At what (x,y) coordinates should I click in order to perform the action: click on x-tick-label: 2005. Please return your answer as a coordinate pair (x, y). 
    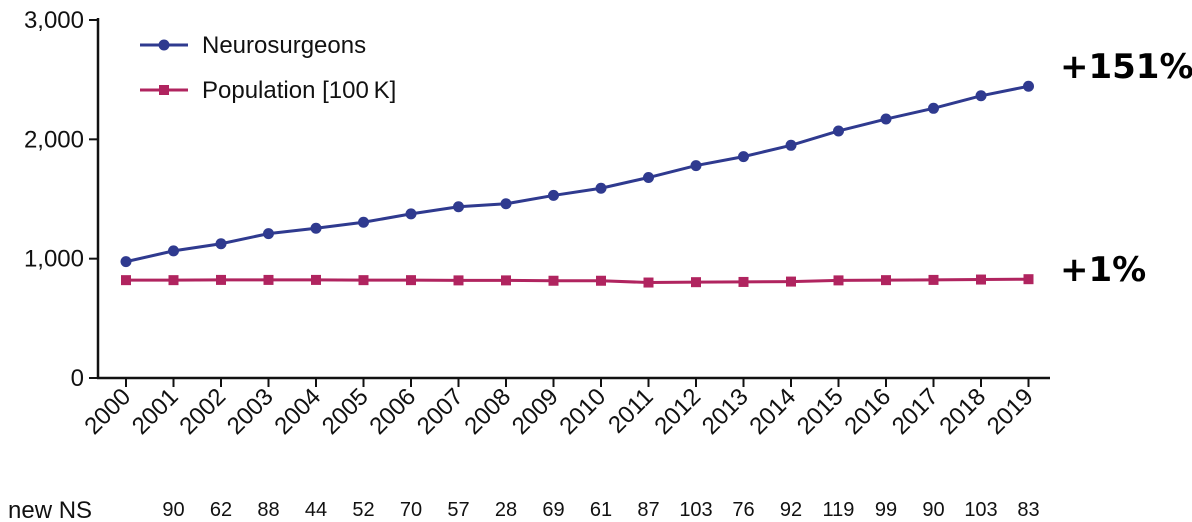
    Looking at the image, I should click on (345, 411).